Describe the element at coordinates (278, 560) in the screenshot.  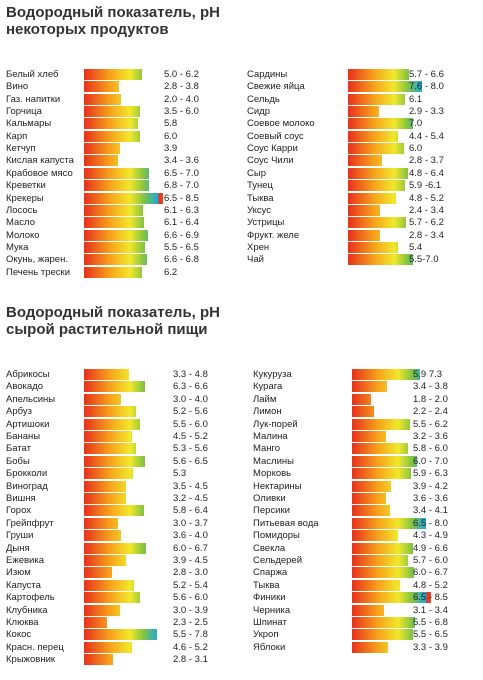
I see `product-name: Сельдерей` at that location.